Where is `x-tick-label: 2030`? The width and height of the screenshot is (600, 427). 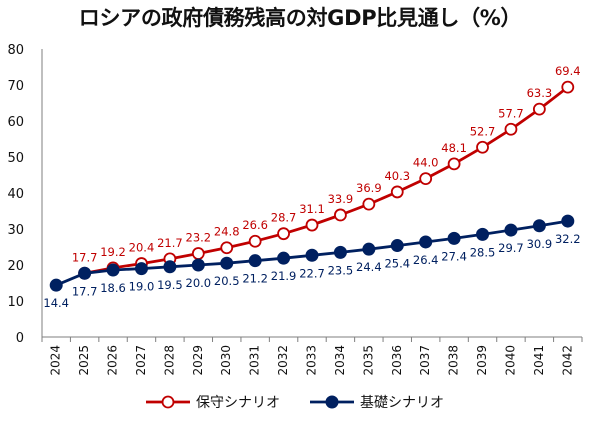
x-tick-label: 2030 is located at coordinates (226, 360).